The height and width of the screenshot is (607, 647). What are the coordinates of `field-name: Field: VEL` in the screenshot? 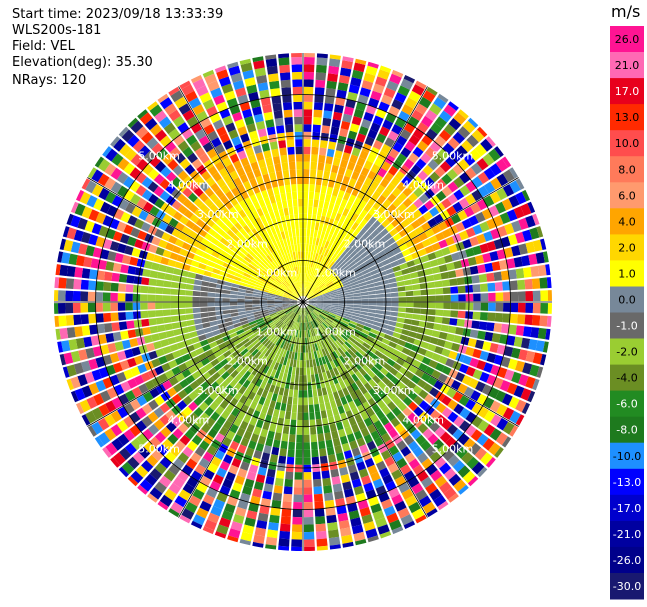 It's located at (43, 46).